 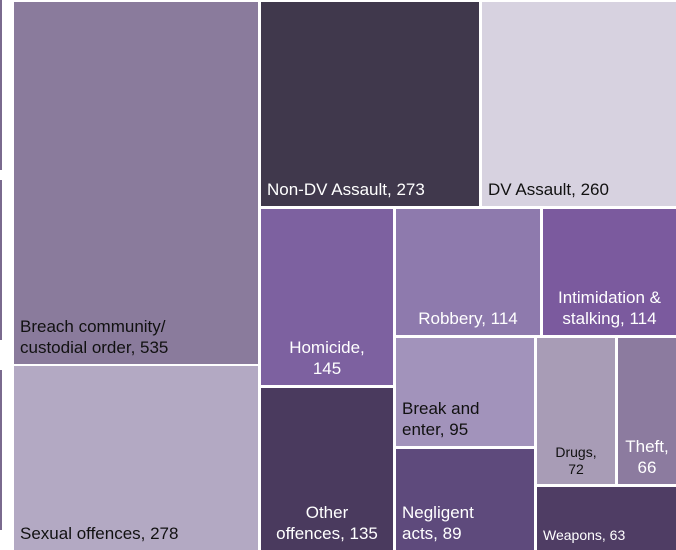 What do you see at coordinates (465, 499) in the screenshot?
I see `treemap-tile: Negligent acts, 89` at bounding box center [465, 499].